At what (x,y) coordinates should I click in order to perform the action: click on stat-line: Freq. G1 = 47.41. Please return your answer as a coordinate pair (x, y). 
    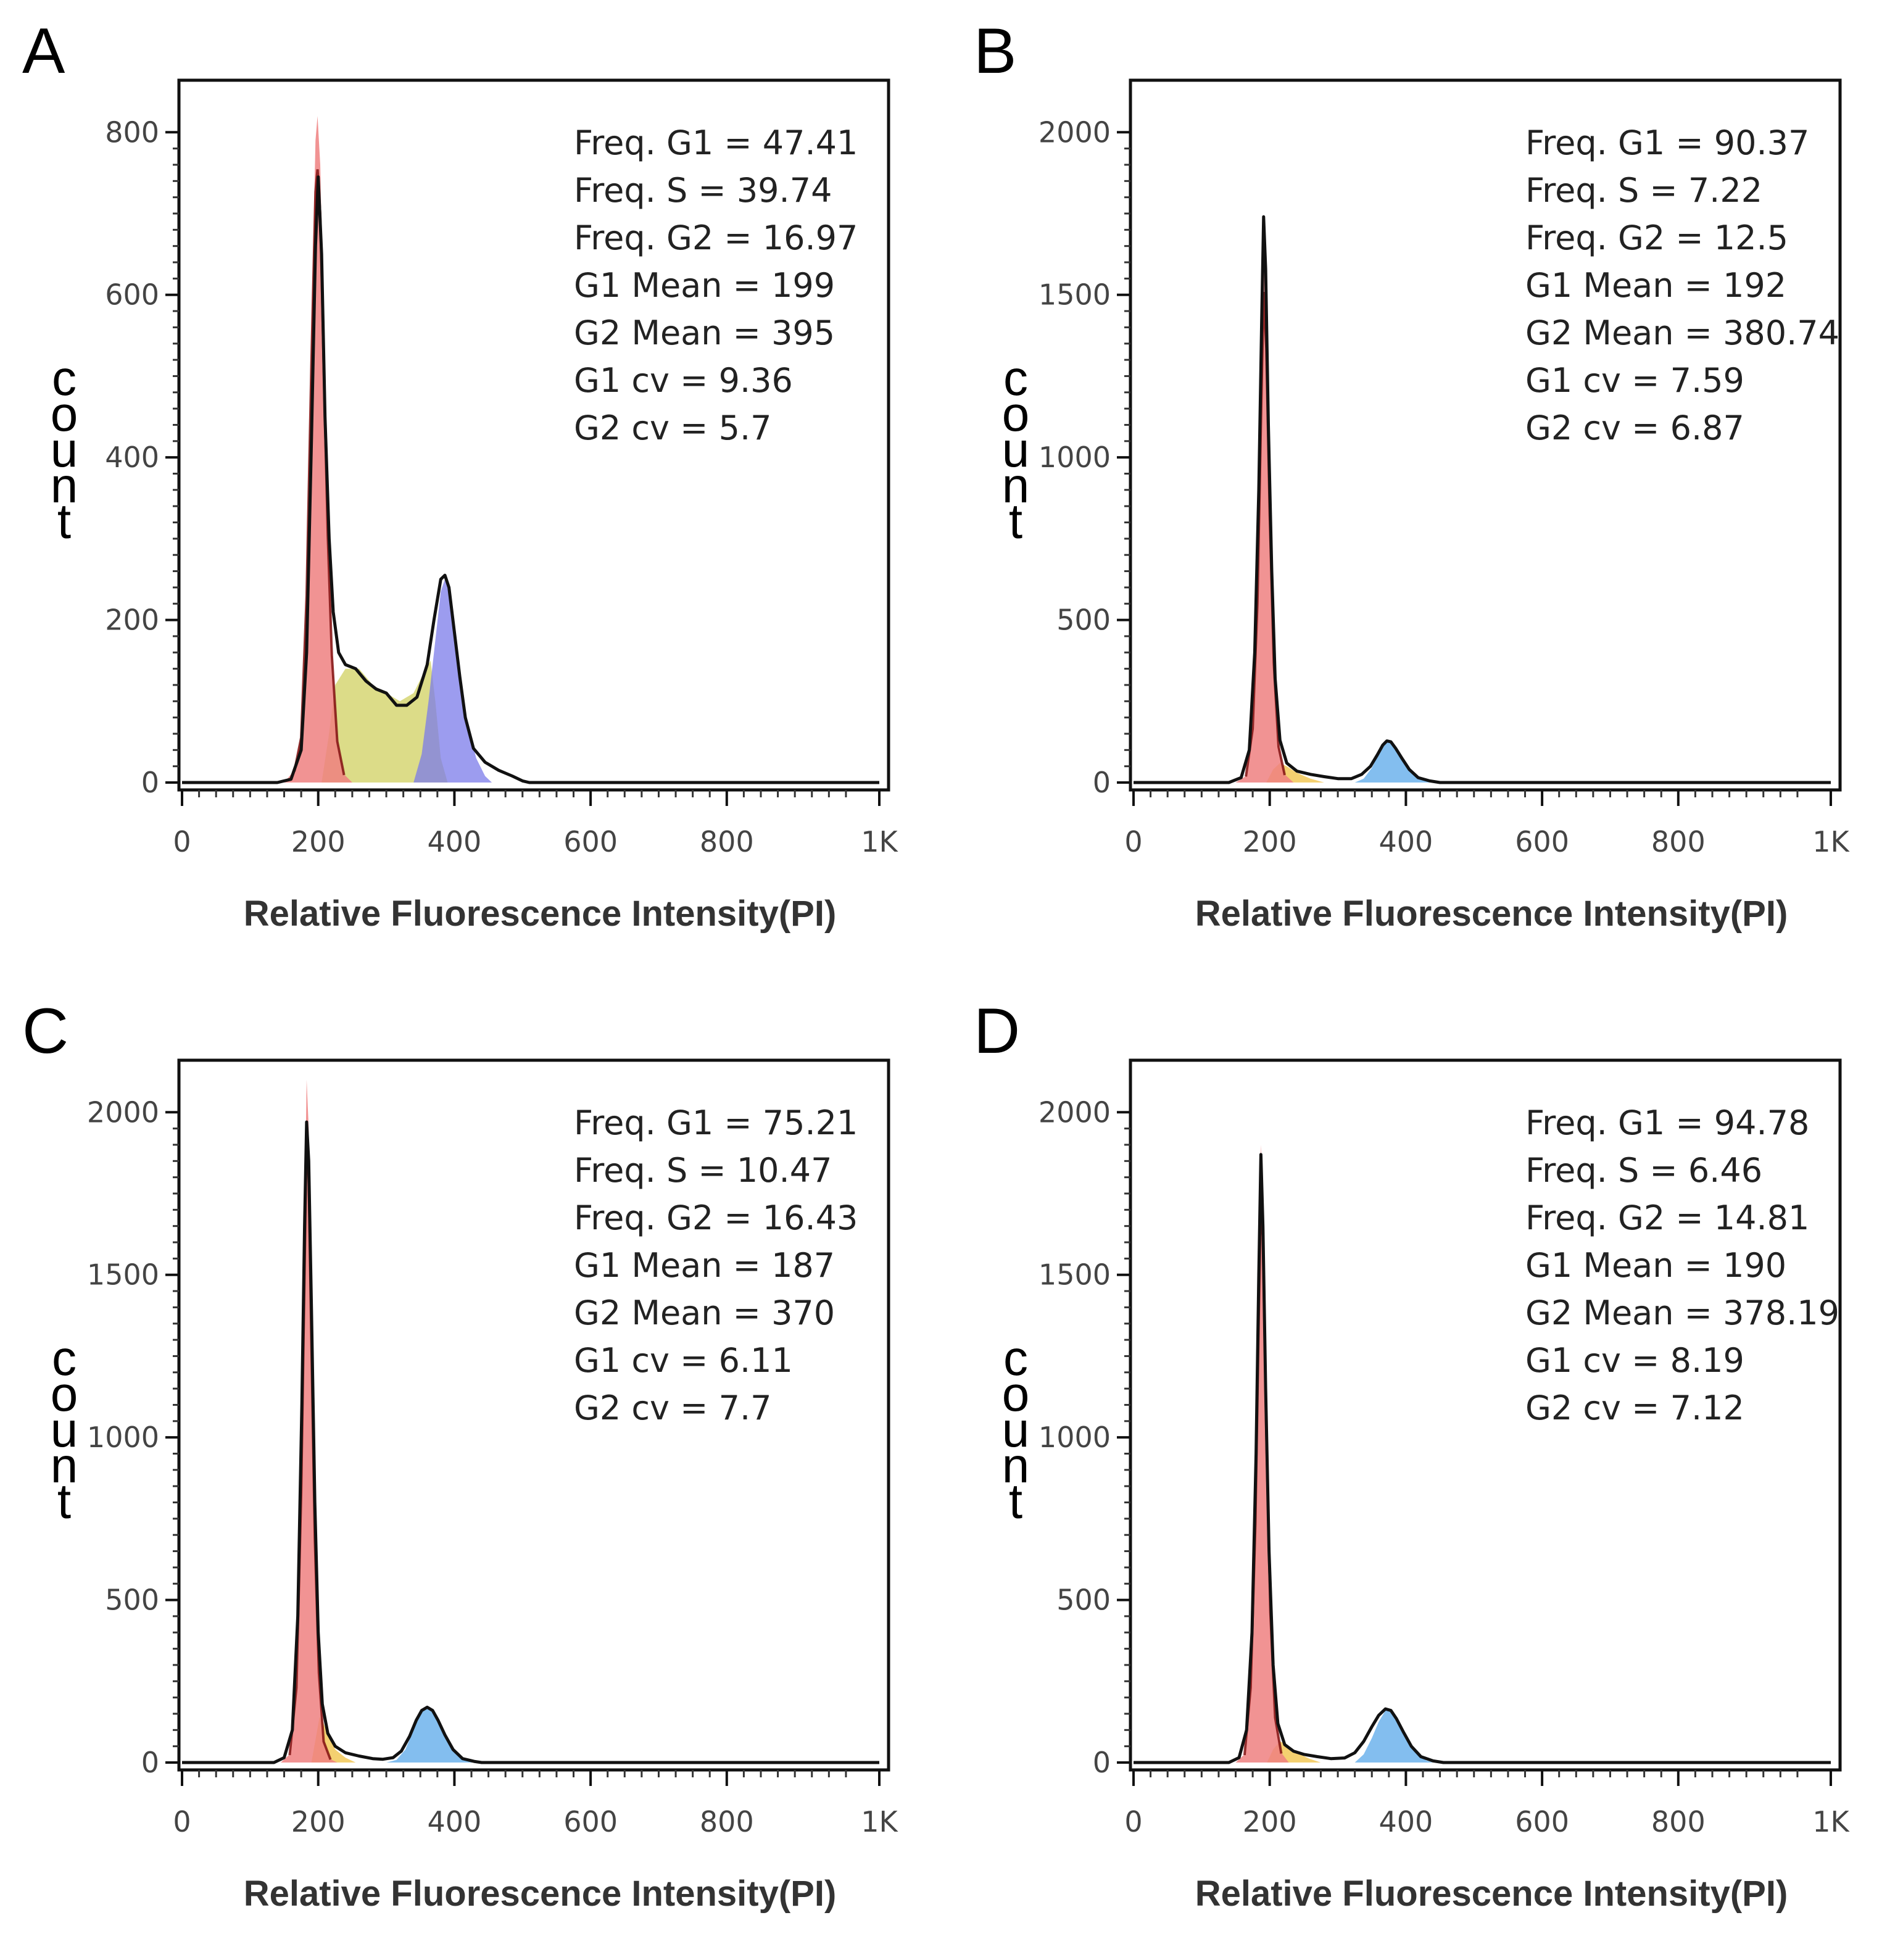
    Looking at the image, I should click on (716, 142).